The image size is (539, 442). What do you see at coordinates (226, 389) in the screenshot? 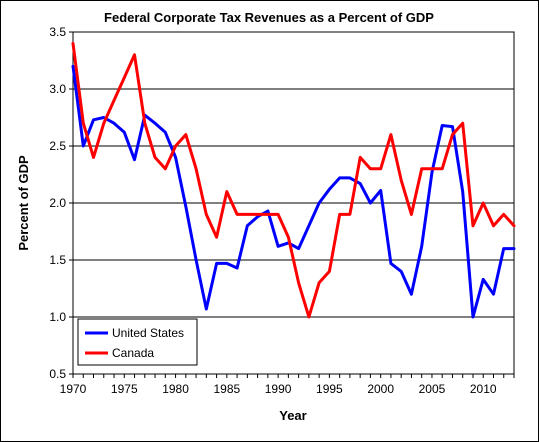
I see `x-tick-label: 1985` at bounding box center [226, 389].